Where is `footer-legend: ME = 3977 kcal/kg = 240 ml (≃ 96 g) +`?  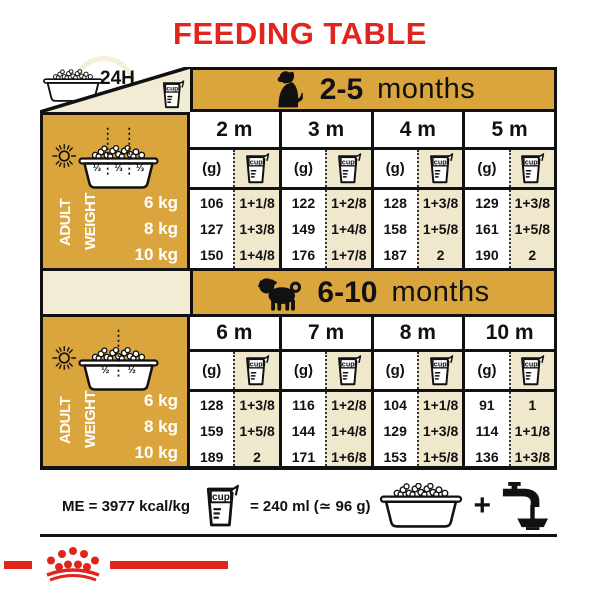
footer-legend: ME = 3977 kcal/kg = 240 ml (≃ 96 g) + is located at coordinates (298, 506).